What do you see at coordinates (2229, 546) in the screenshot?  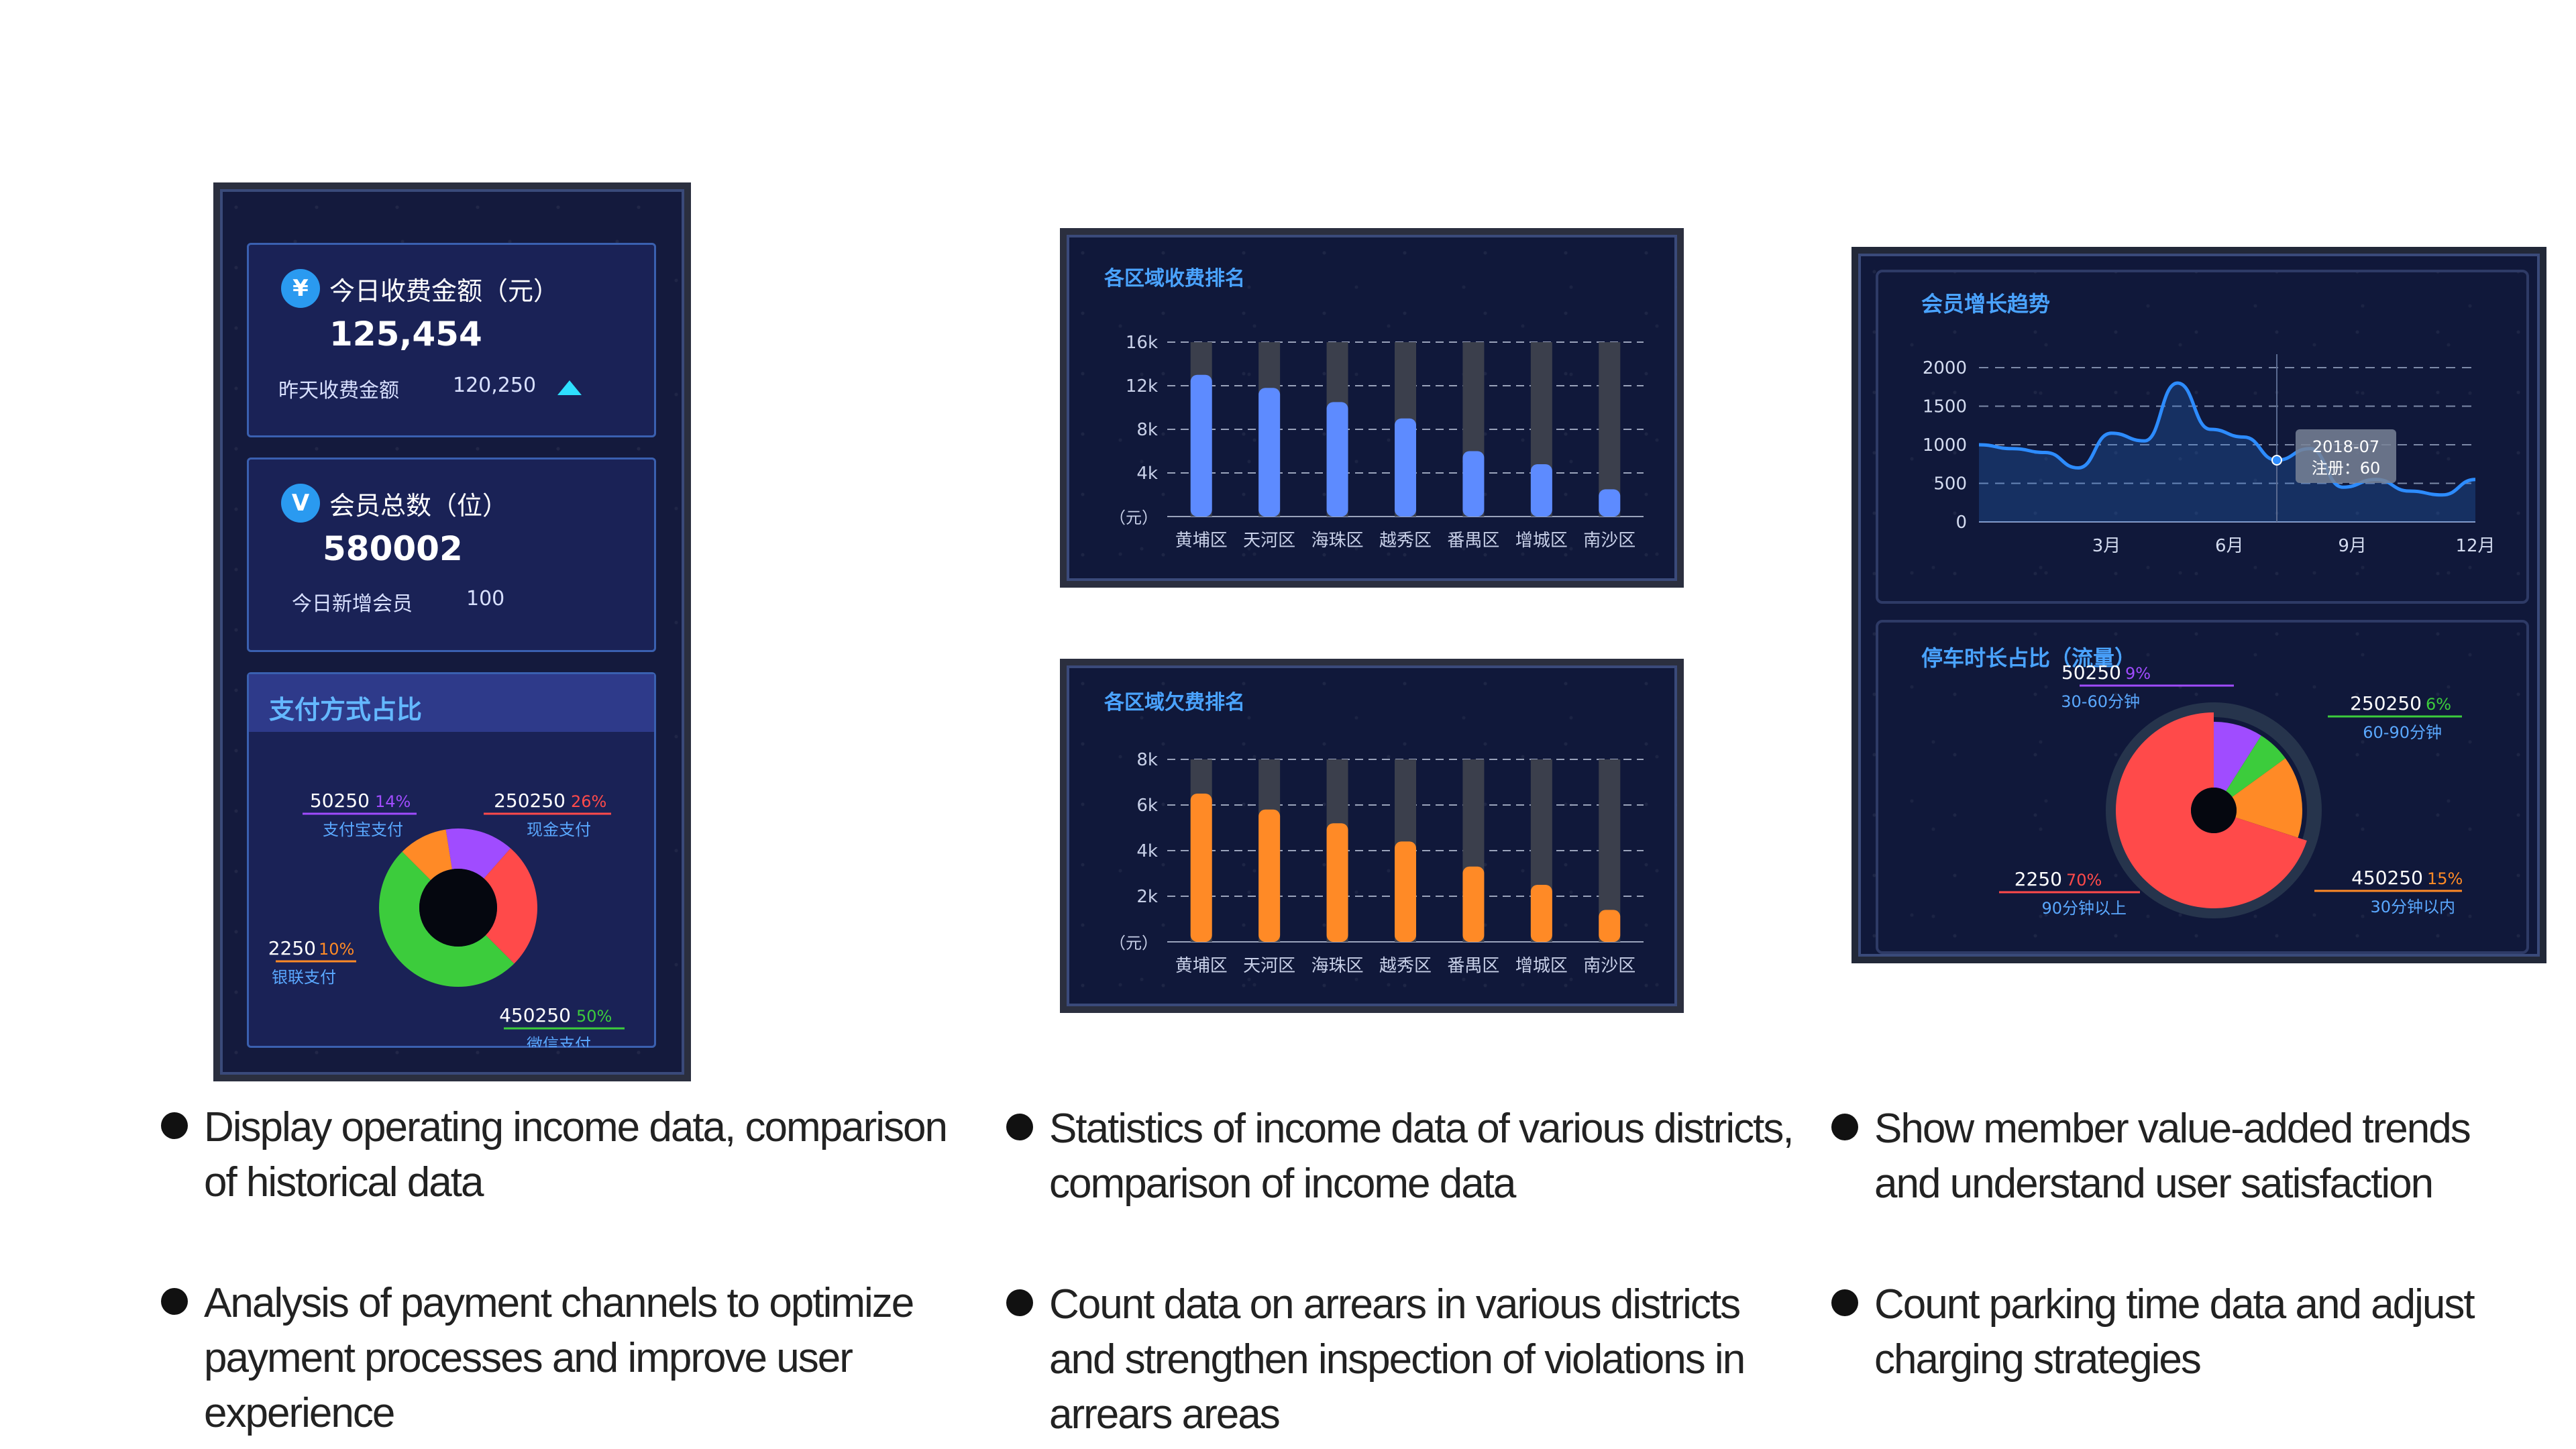 I see `x-tick-label: 6月` at bounding box center [2229, 546].